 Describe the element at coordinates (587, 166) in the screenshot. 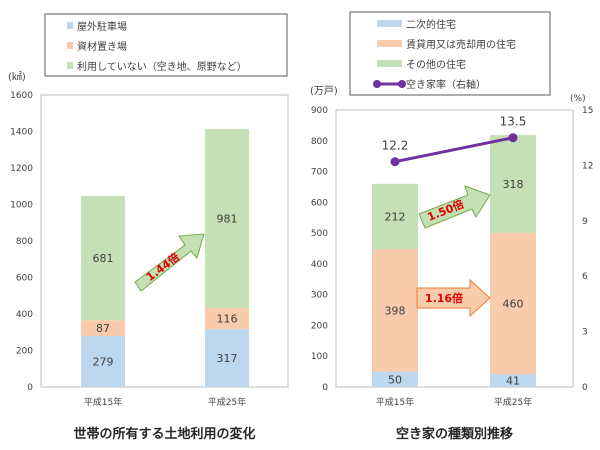

I see `y2-tick-label: 12` at that location.